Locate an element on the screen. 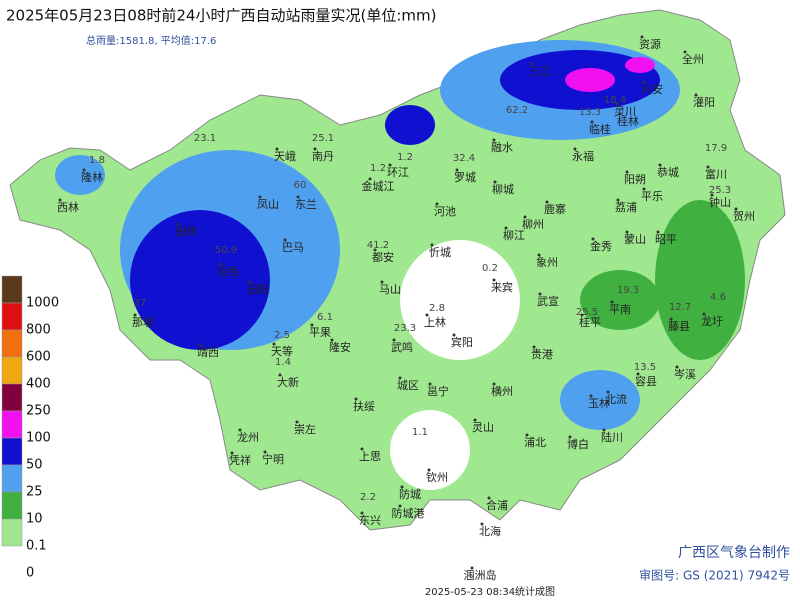 This screenshot has height=600, width=800. rain-value: 23.1 is located at coordinates (205, 138).